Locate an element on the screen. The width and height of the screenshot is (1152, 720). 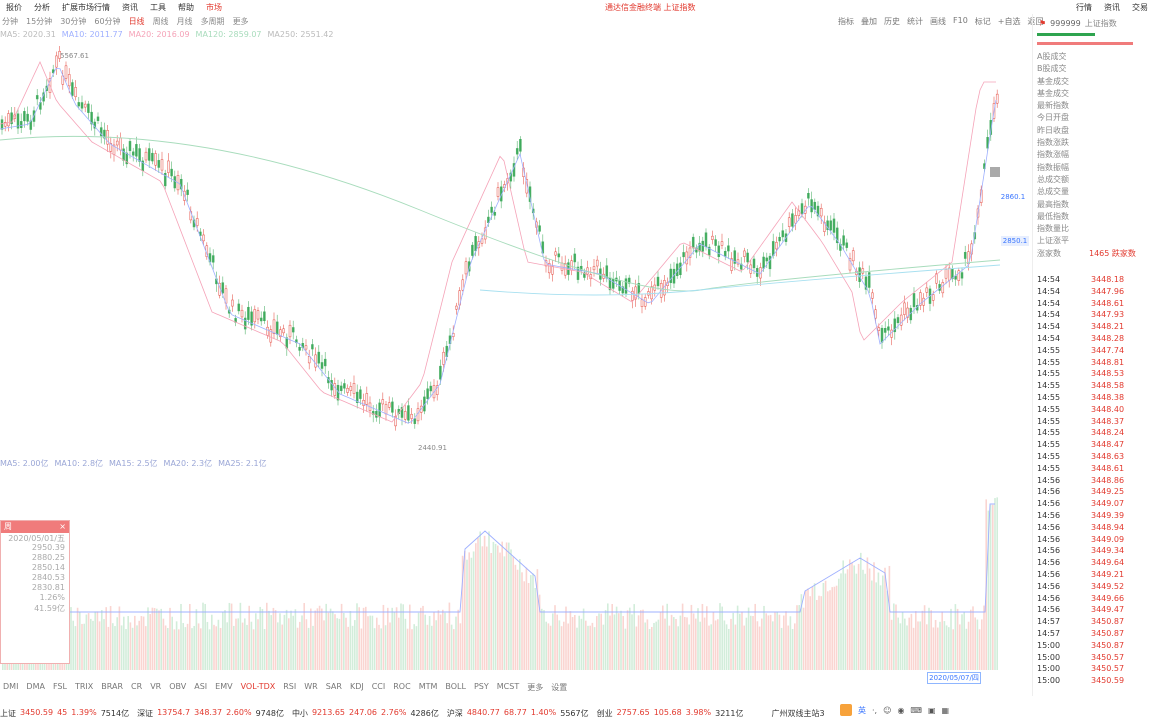
tick-row: 14:56 3449.39 is located at coordinates (1093, 516).